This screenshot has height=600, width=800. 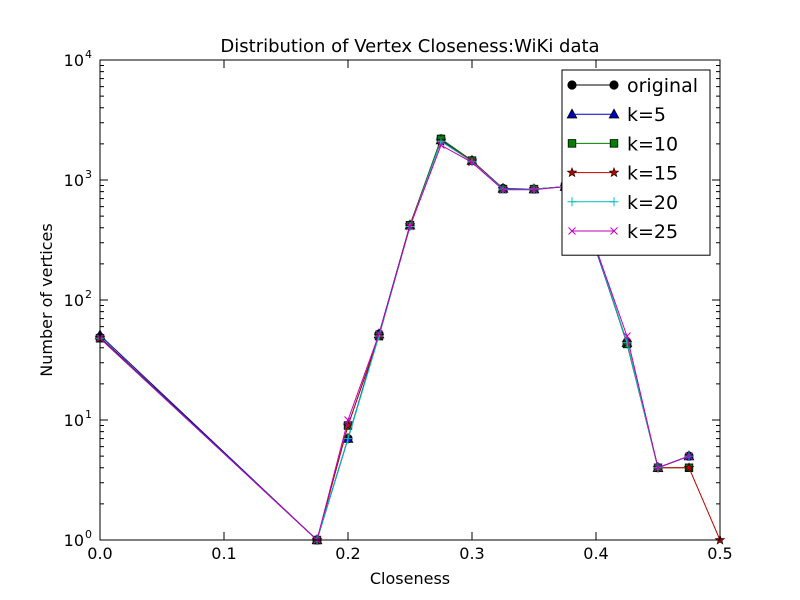 I want to click on legend-box, so click(x=636, y=162).